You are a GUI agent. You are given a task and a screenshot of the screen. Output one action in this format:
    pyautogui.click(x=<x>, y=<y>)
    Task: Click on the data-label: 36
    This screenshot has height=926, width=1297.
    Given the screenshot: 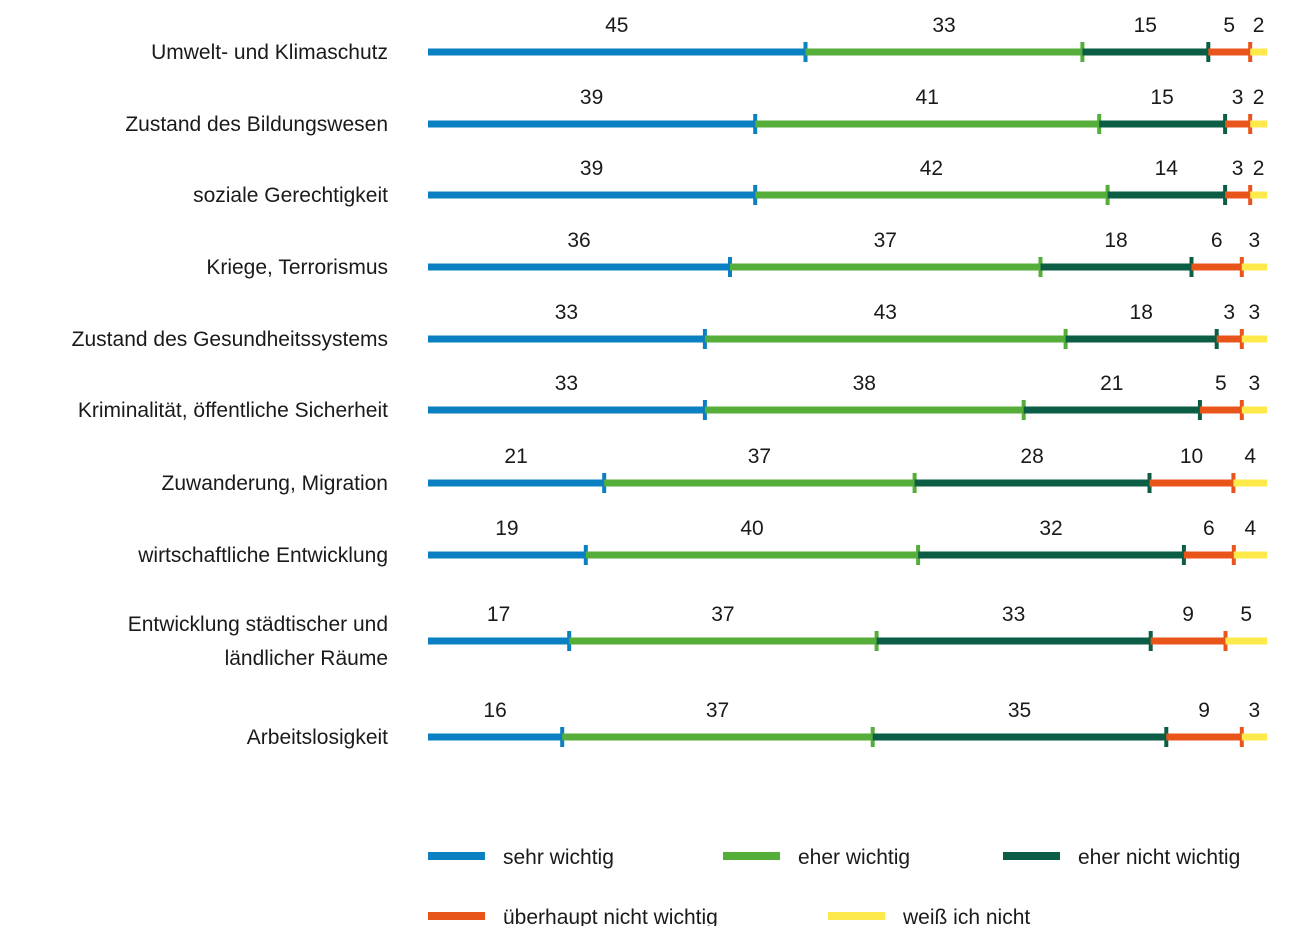 What is the action you would take?
    pyautogui.click(x=578, y=240)
    